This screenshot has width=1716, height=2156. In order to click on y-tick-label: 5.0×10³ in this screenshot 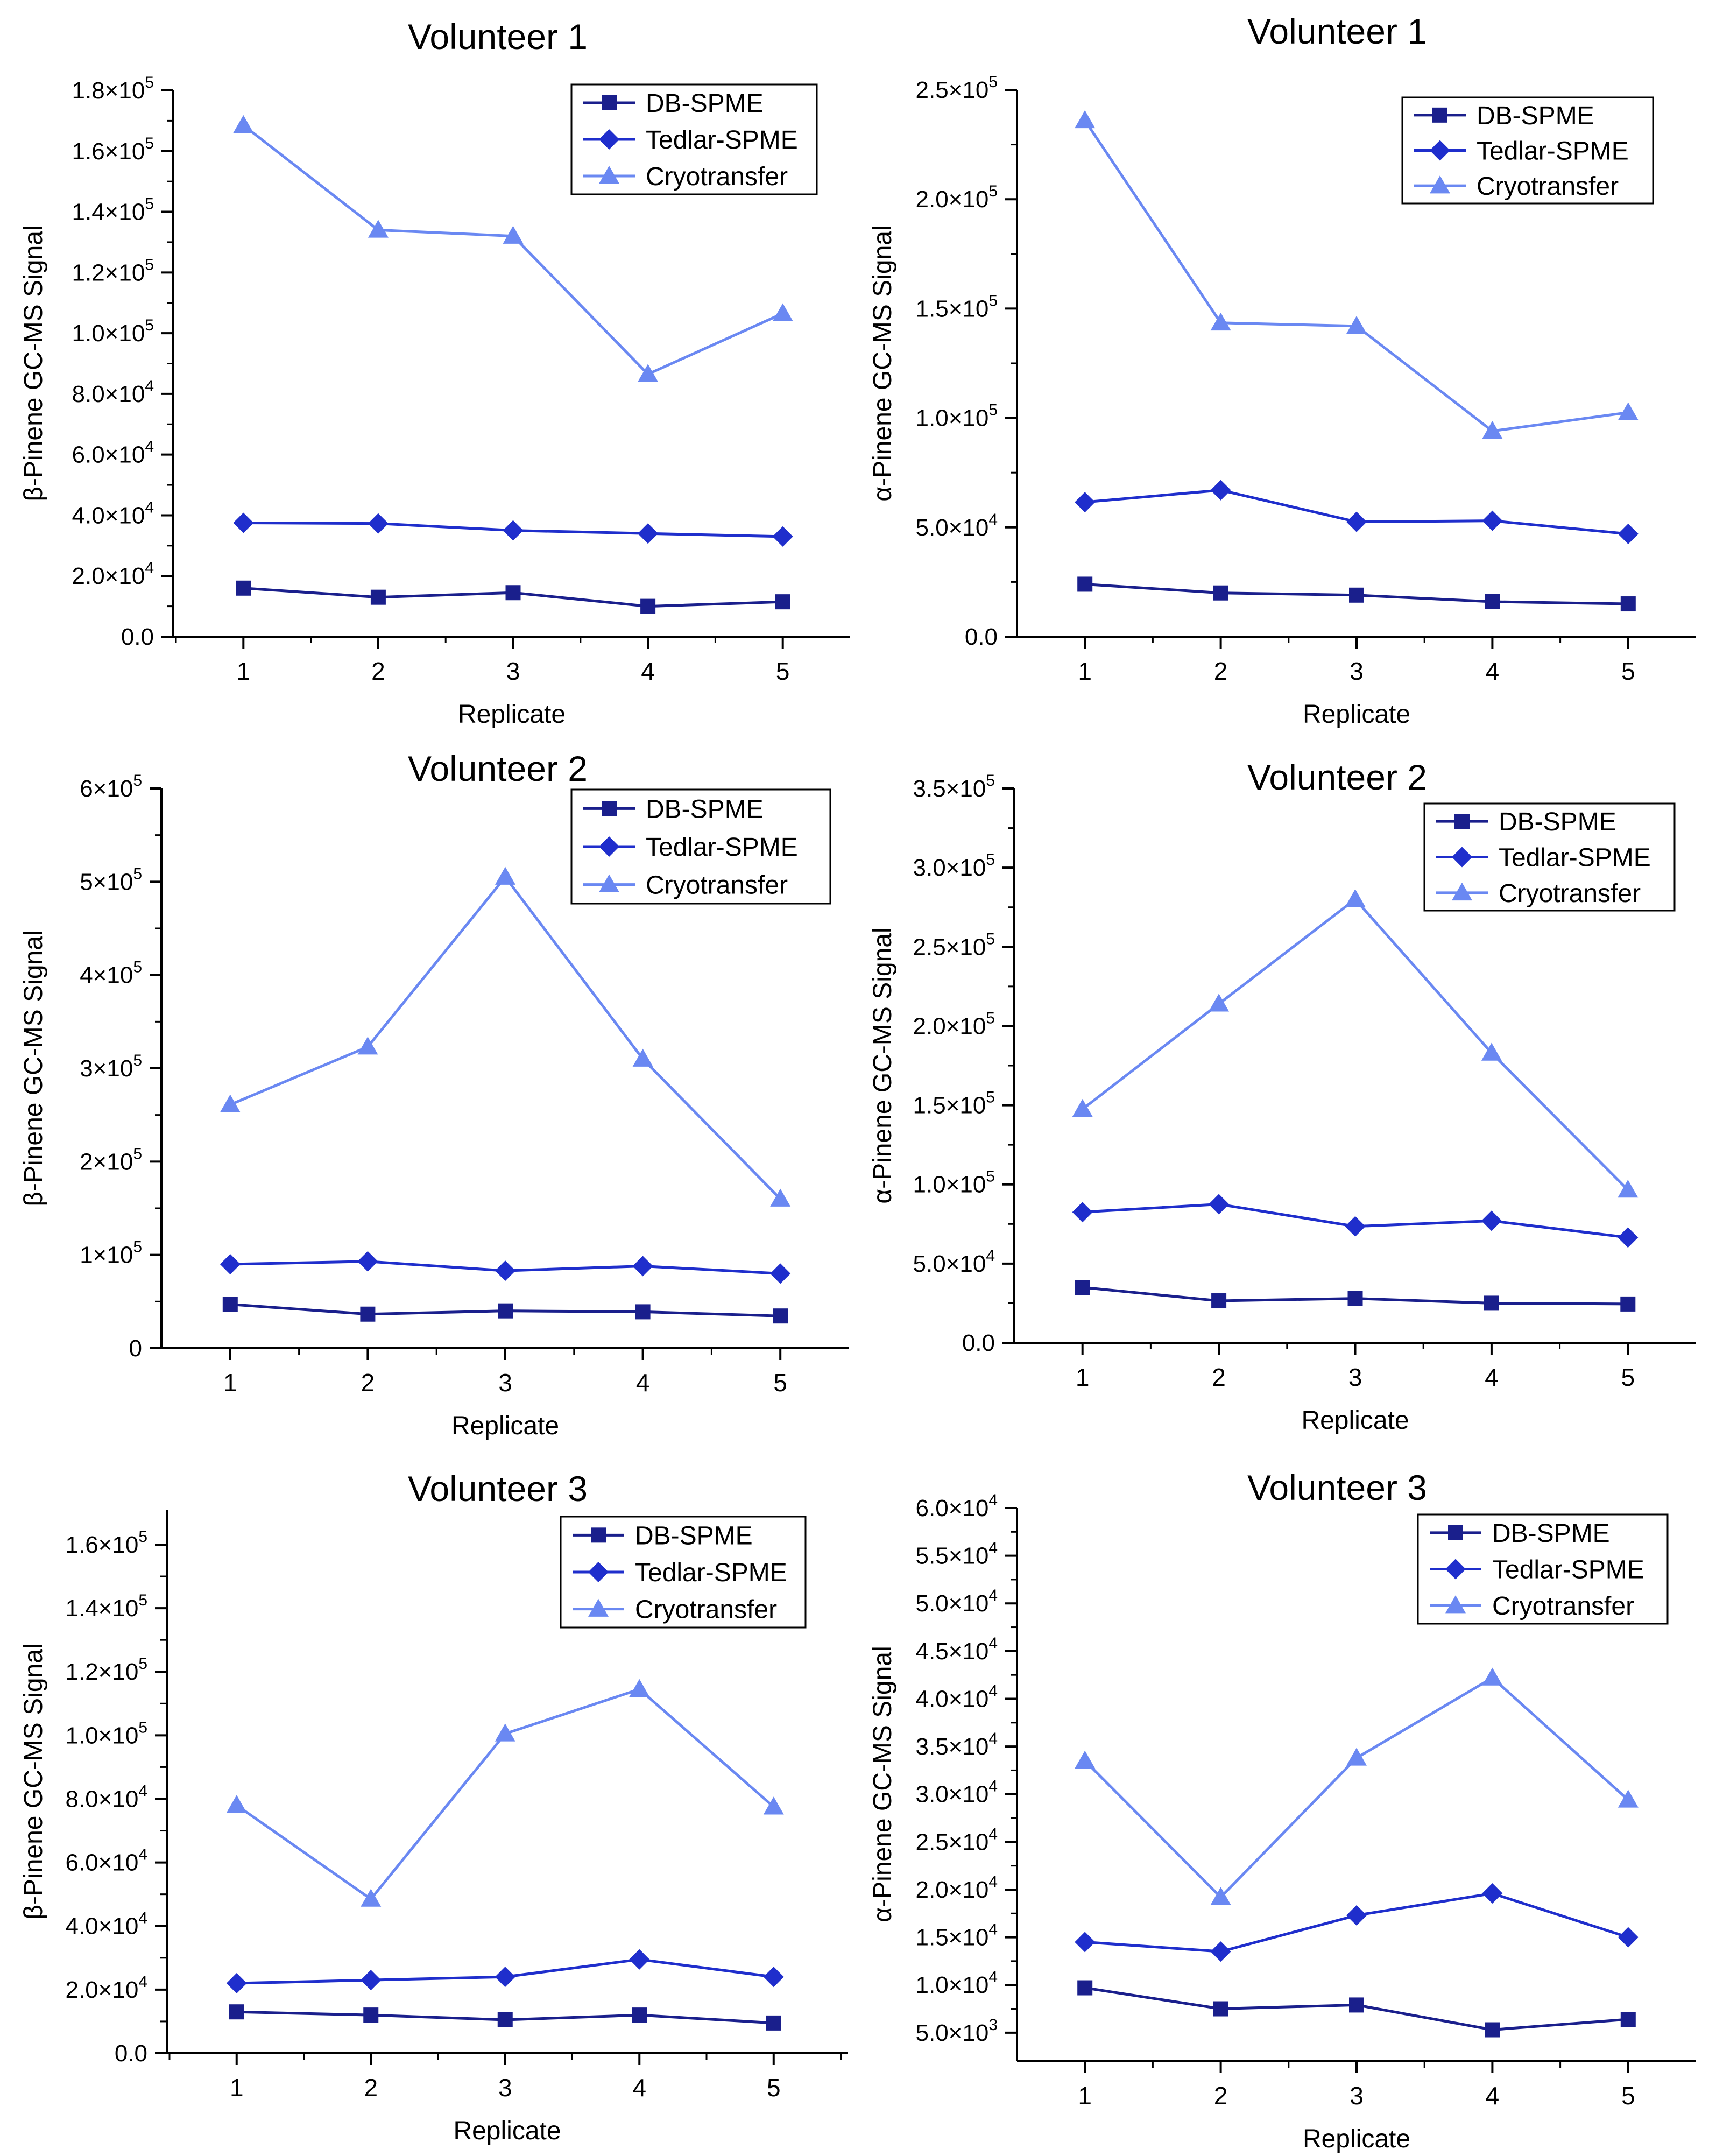, I will do `click(957, 2031)`.